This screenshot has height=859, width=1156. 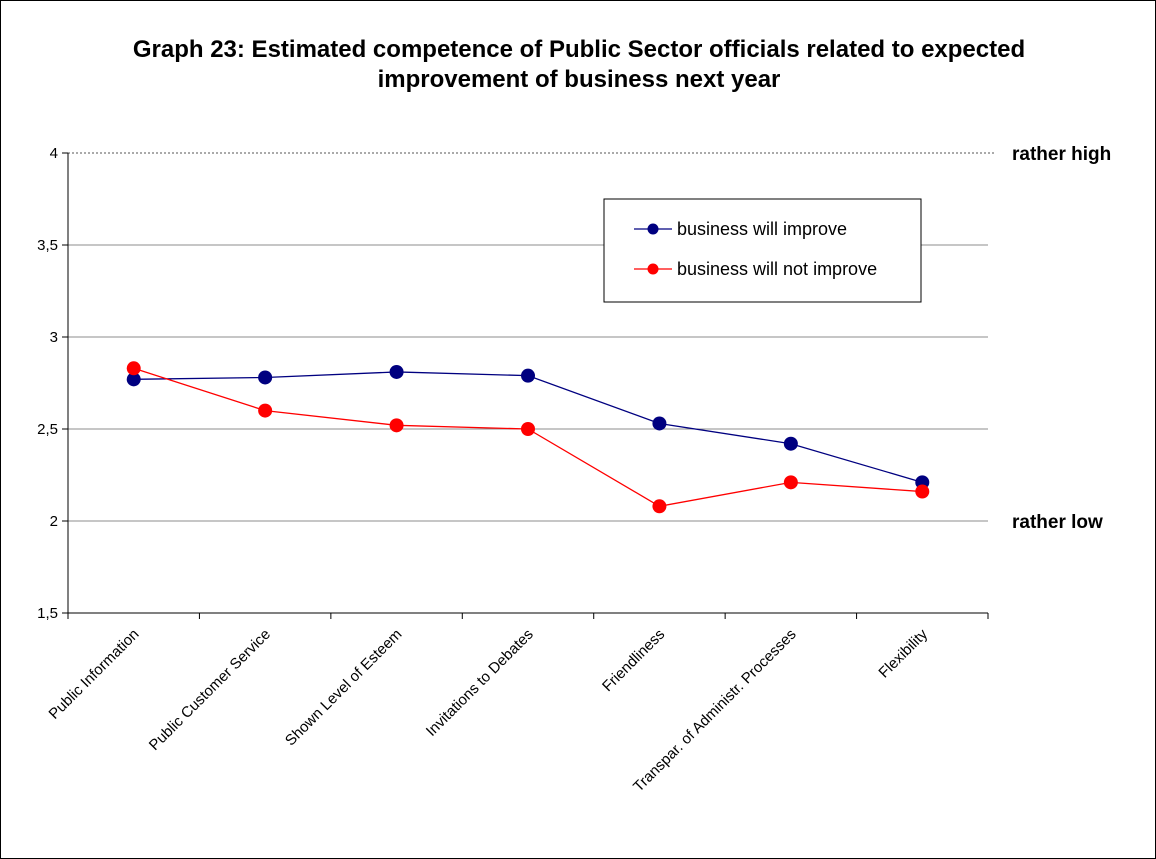 I want to click on category-label: Invitations to Debates, so click(x=480, y=683).